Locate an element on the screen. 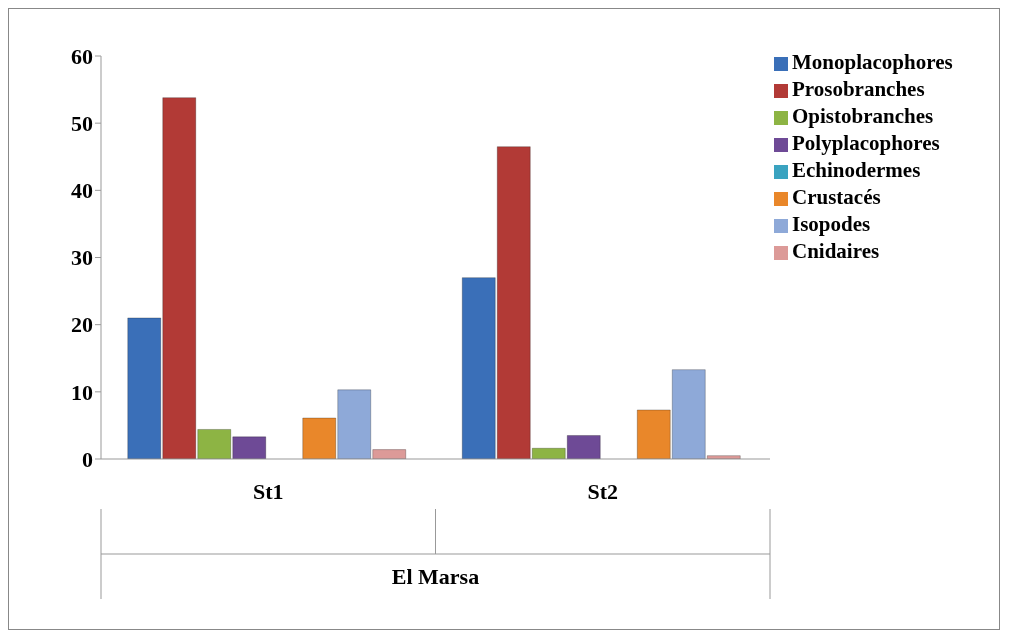 The height and width of the screenshot is (644, 1011). legend-label: Prosobranches is located at coordinates (858, 89).